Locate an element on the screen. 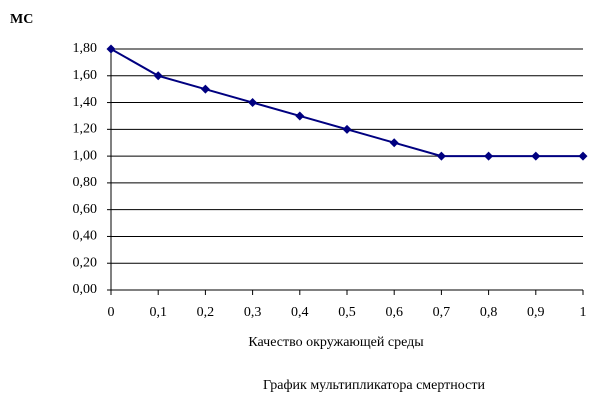 The image size is (602, 412). y-tick-label: 1,00 is located at coordinates (85, 155).